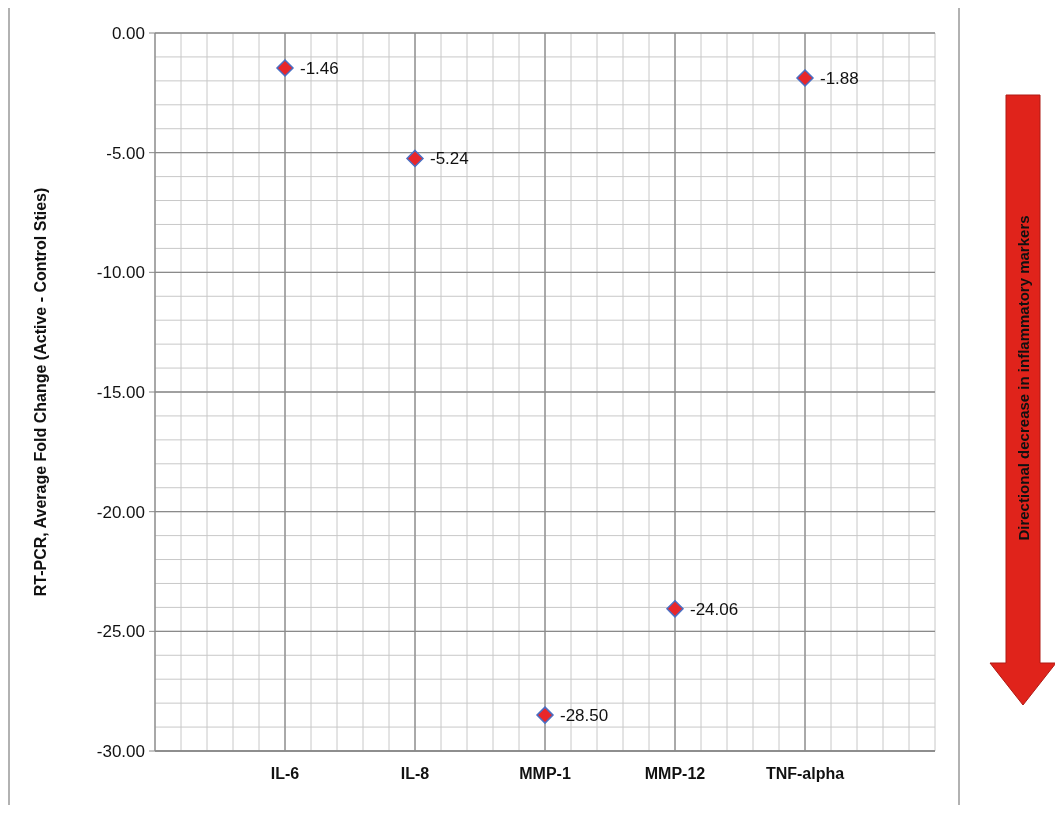  I want to click on data-label: -24.06, so click(714, 609).